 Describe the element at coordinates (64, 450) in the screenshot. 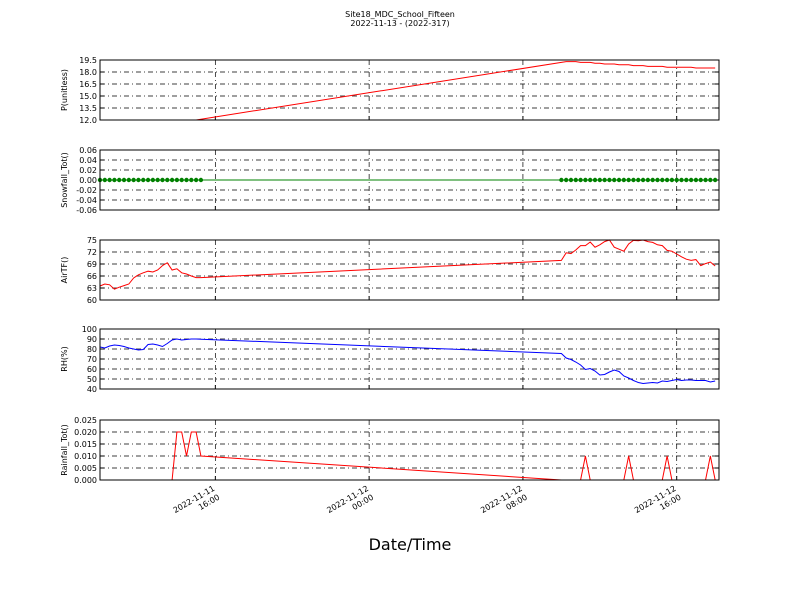

I see `y-axis-label: Rainfall_Tot()` at that location.